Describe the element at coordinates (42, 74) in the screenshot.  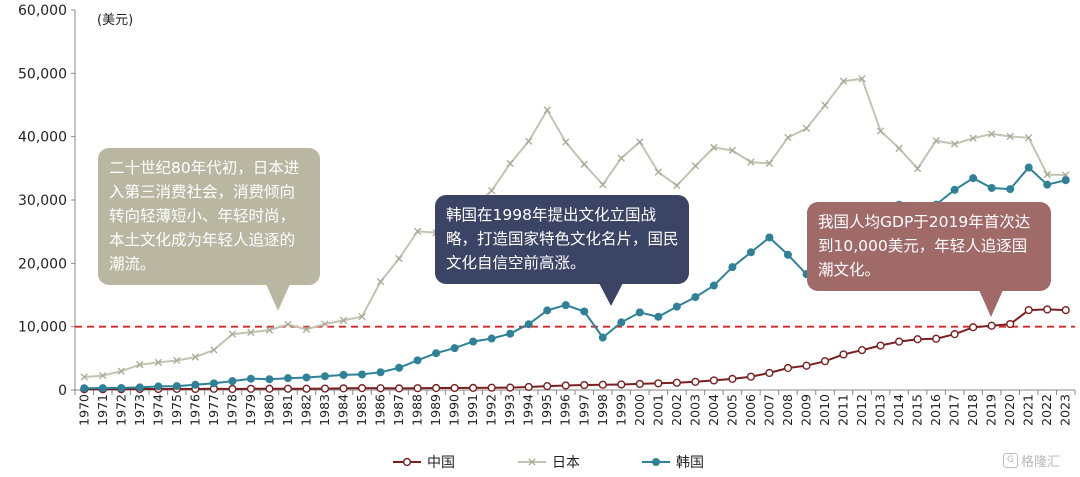
I see `y-tick-label: 50,000` at that location.